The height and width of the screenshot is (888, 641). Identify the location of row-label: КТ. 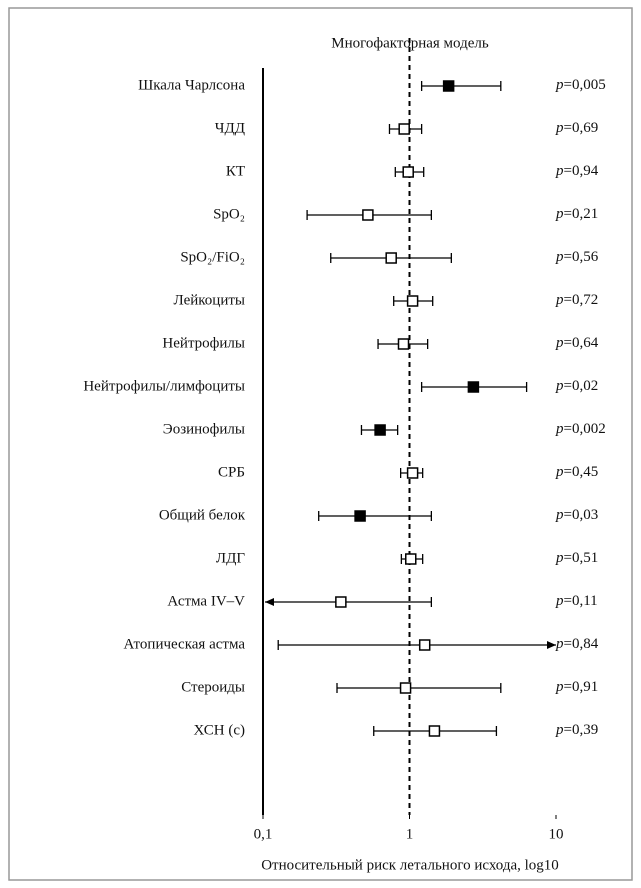
(235, 171).